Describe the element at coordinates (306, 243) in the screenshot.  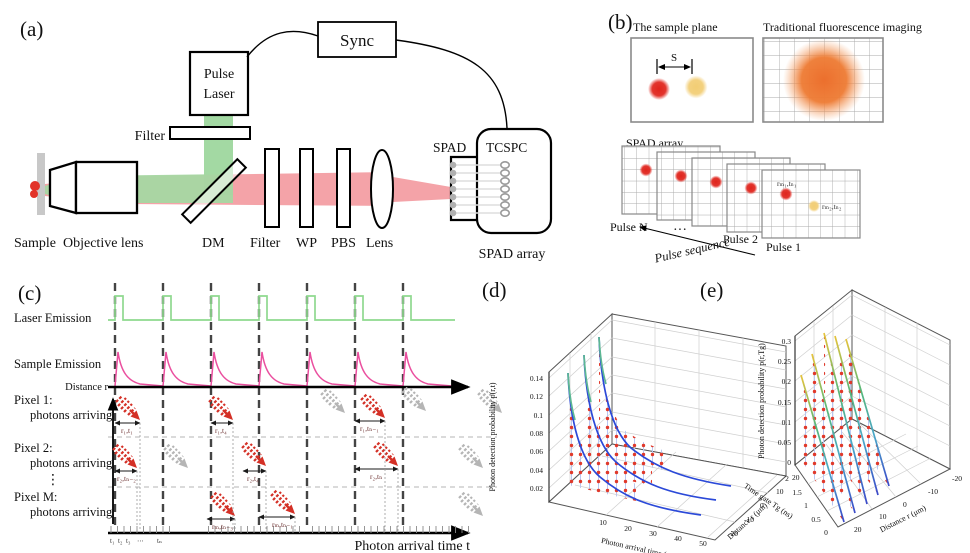
I see `wp-label: WP` at that location.